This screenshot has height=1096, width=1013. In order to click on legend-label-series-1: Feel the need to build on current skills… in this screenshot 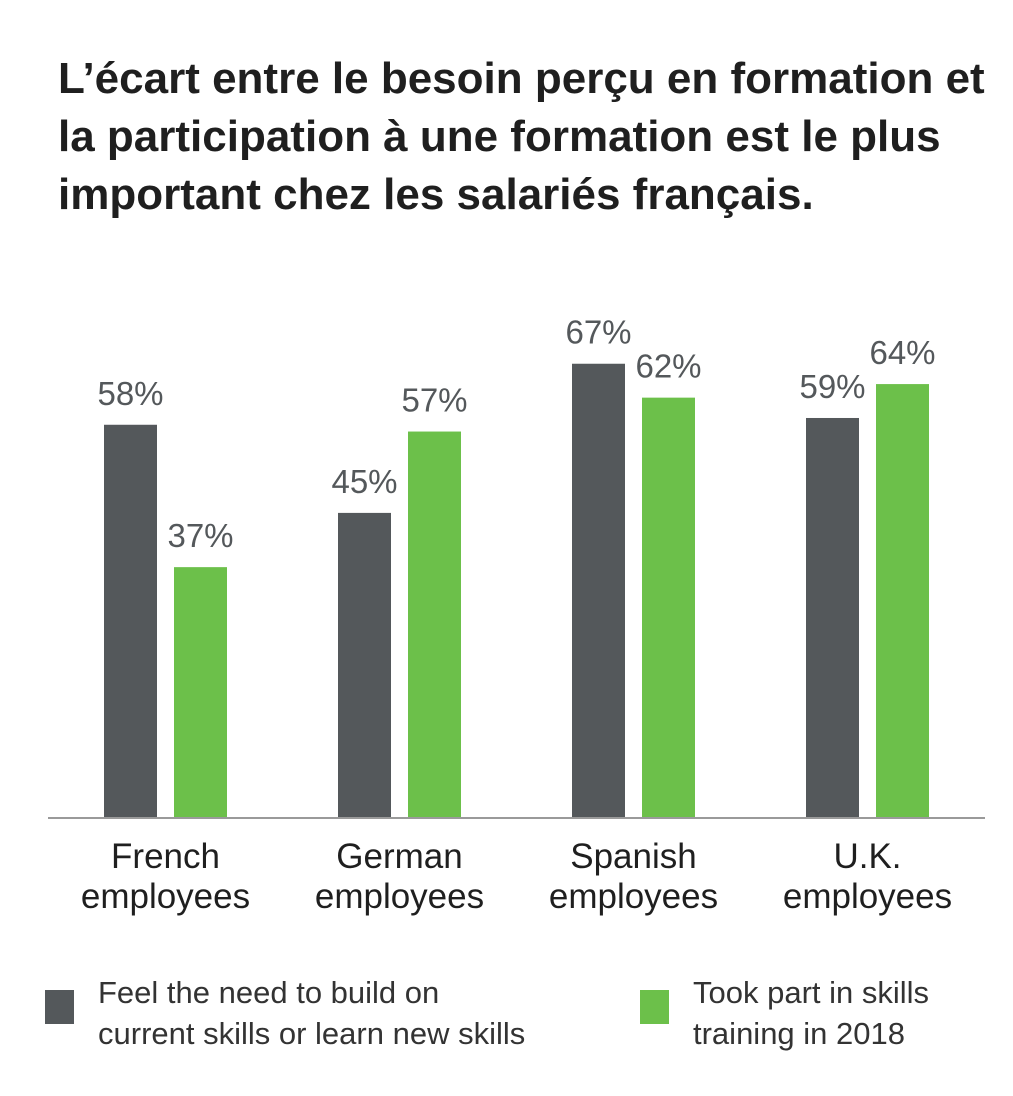, I will do `click(312, 1013)`.